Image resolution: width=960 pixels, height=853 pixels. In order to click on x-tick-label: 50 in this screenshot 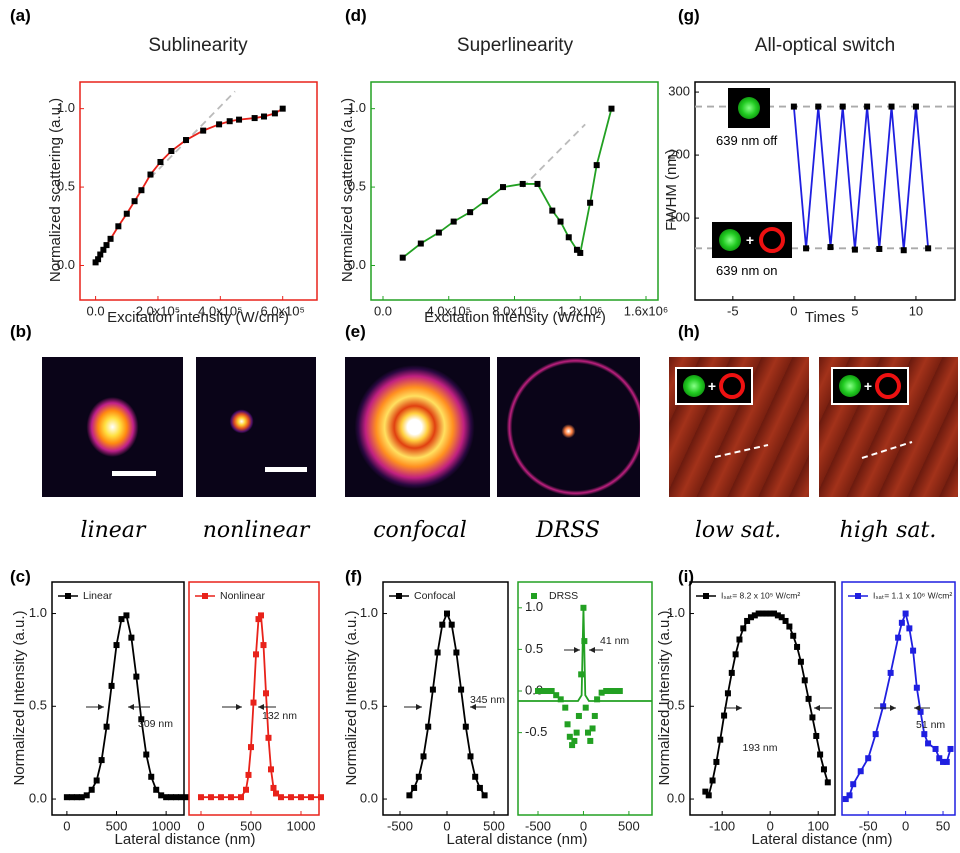, I will do `click(943, 825)`.